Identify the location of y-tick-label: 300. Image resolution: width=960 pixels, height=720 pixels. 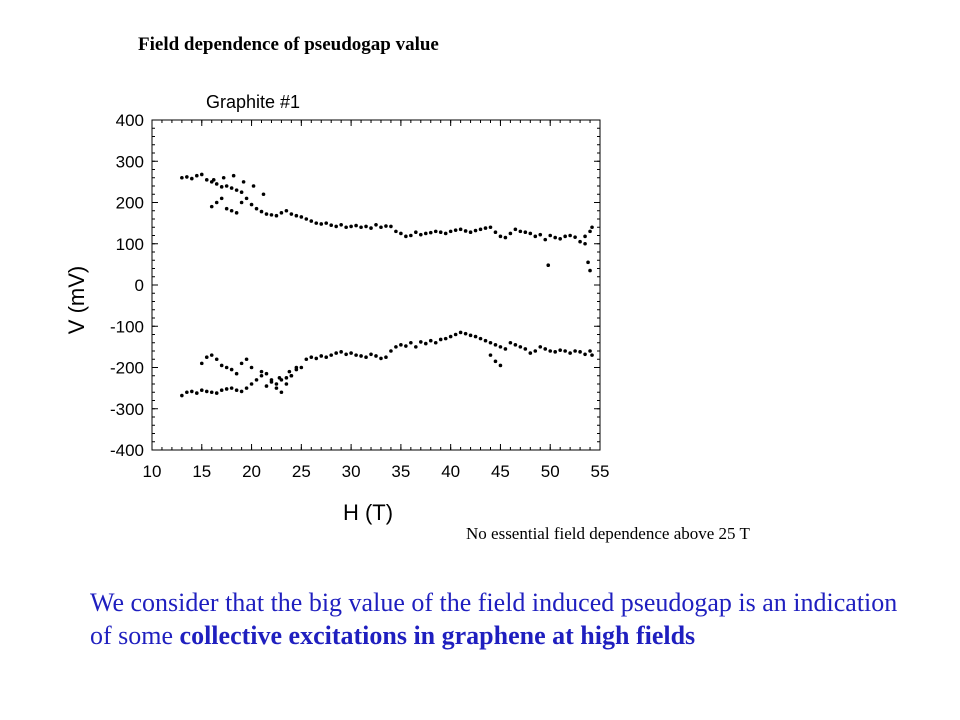
(130, 161).